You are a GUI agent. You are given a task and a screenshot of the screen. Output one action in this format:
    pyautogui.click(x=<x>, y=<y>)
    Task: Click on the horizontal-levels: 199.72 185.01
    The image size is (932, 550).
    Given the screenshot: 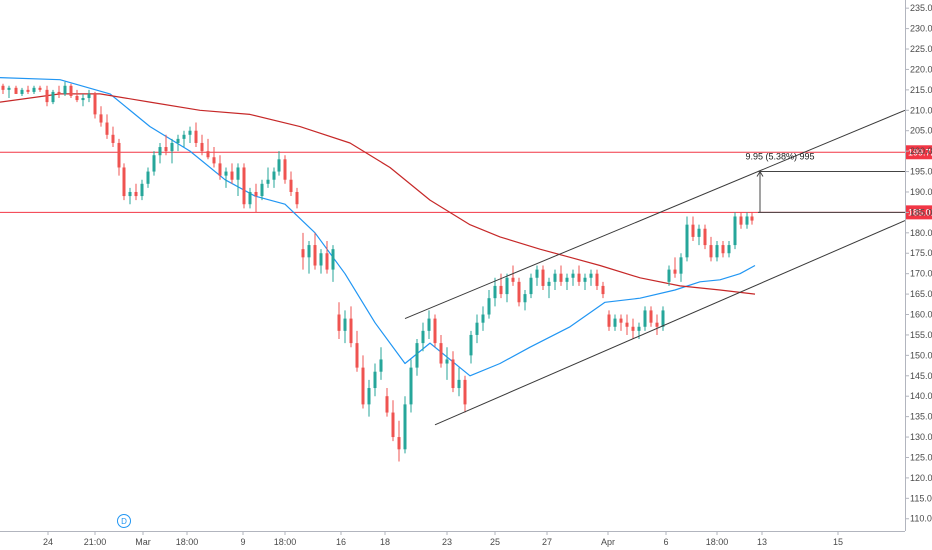 What is the action you would take?
    pyautogui.click(x=466, y=182)
    